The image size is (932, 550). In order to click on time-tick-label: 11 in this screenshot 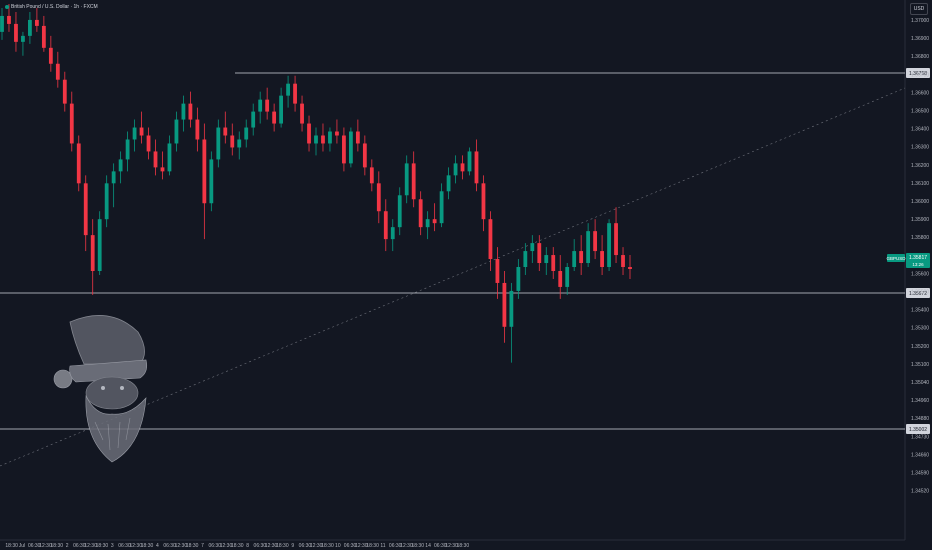, I will do `click(382, 546)`.